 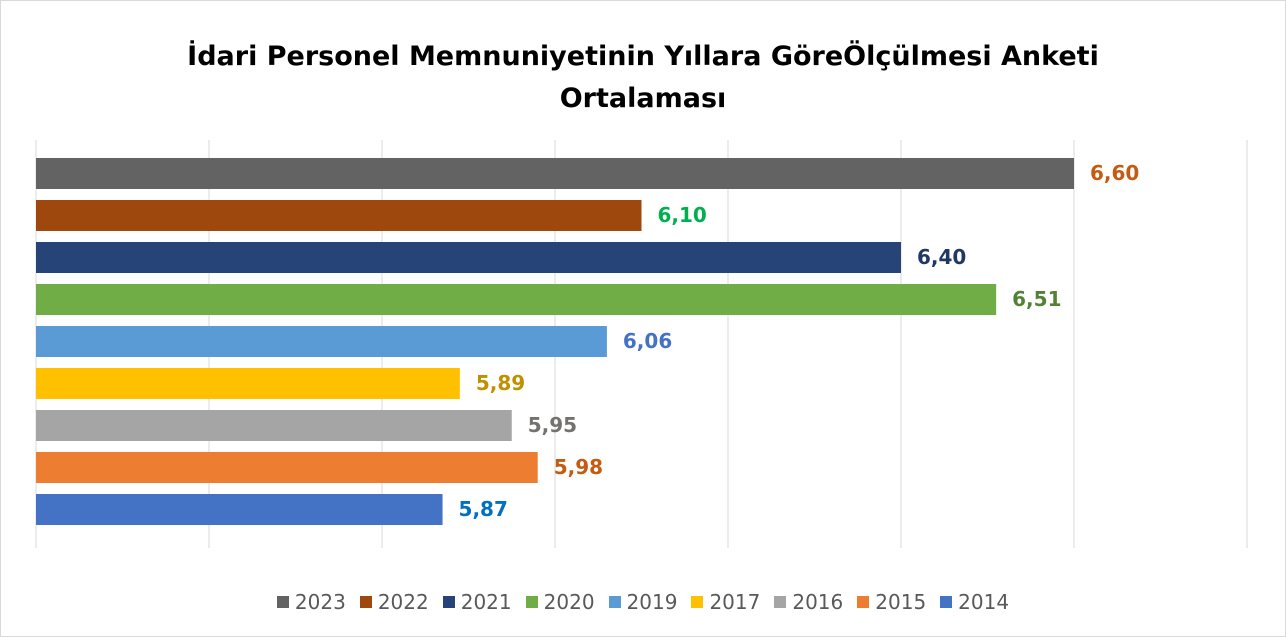 I want to click on legend-label: 2016, so click(x=818, y=602).